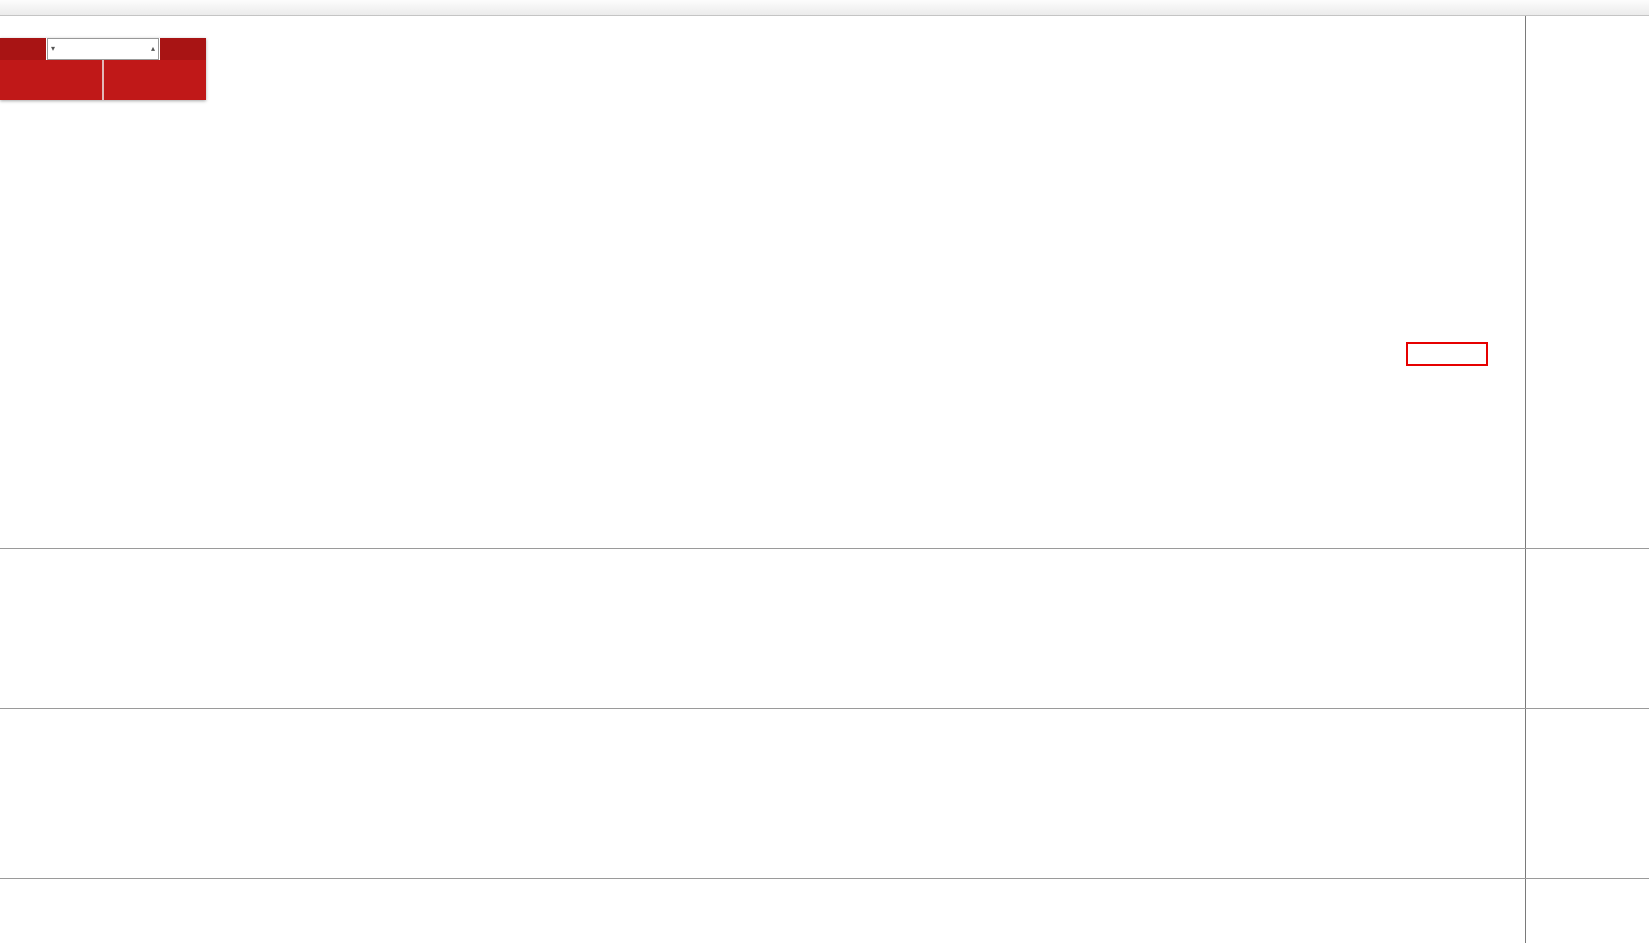  Describe the element at coordinates (824, 8) in the screenshot. I see `top-toolbar` at that location.